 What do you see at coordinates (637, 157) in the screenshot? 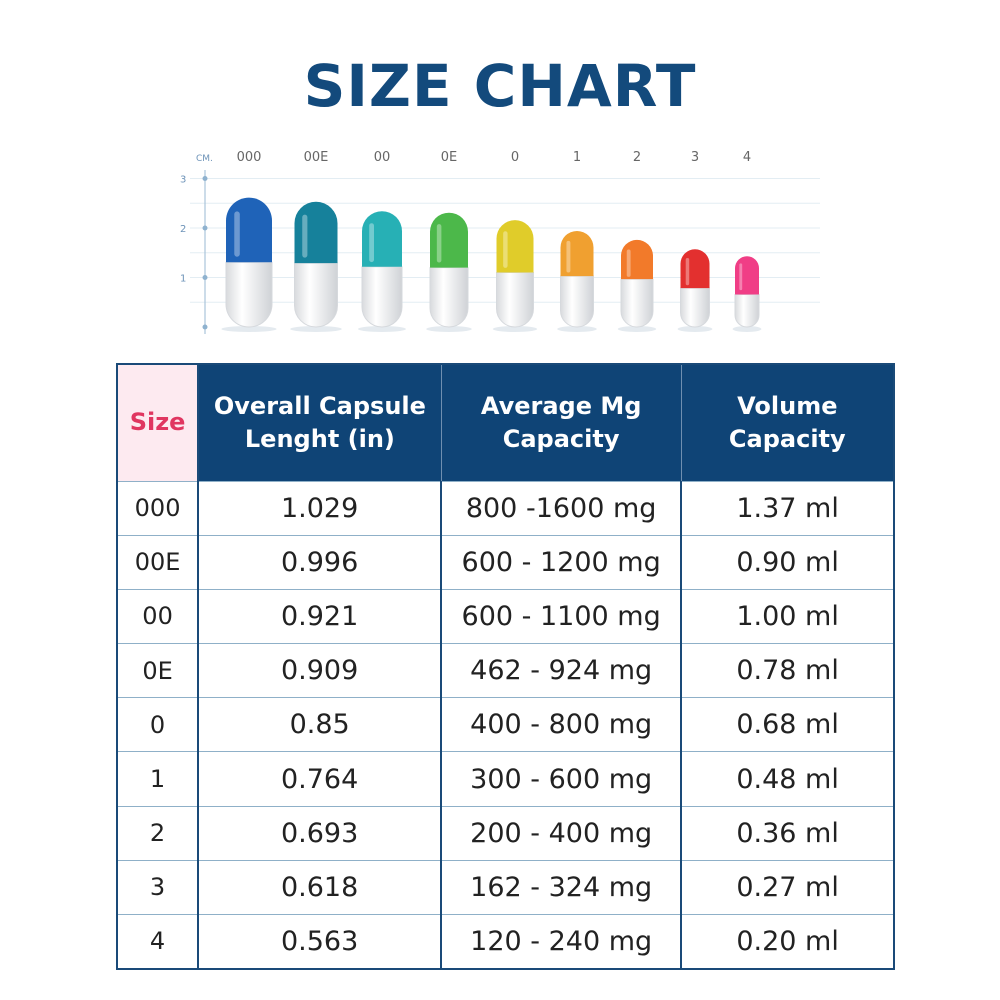
I see `size-label: 2` at bounding box center [637, 157].